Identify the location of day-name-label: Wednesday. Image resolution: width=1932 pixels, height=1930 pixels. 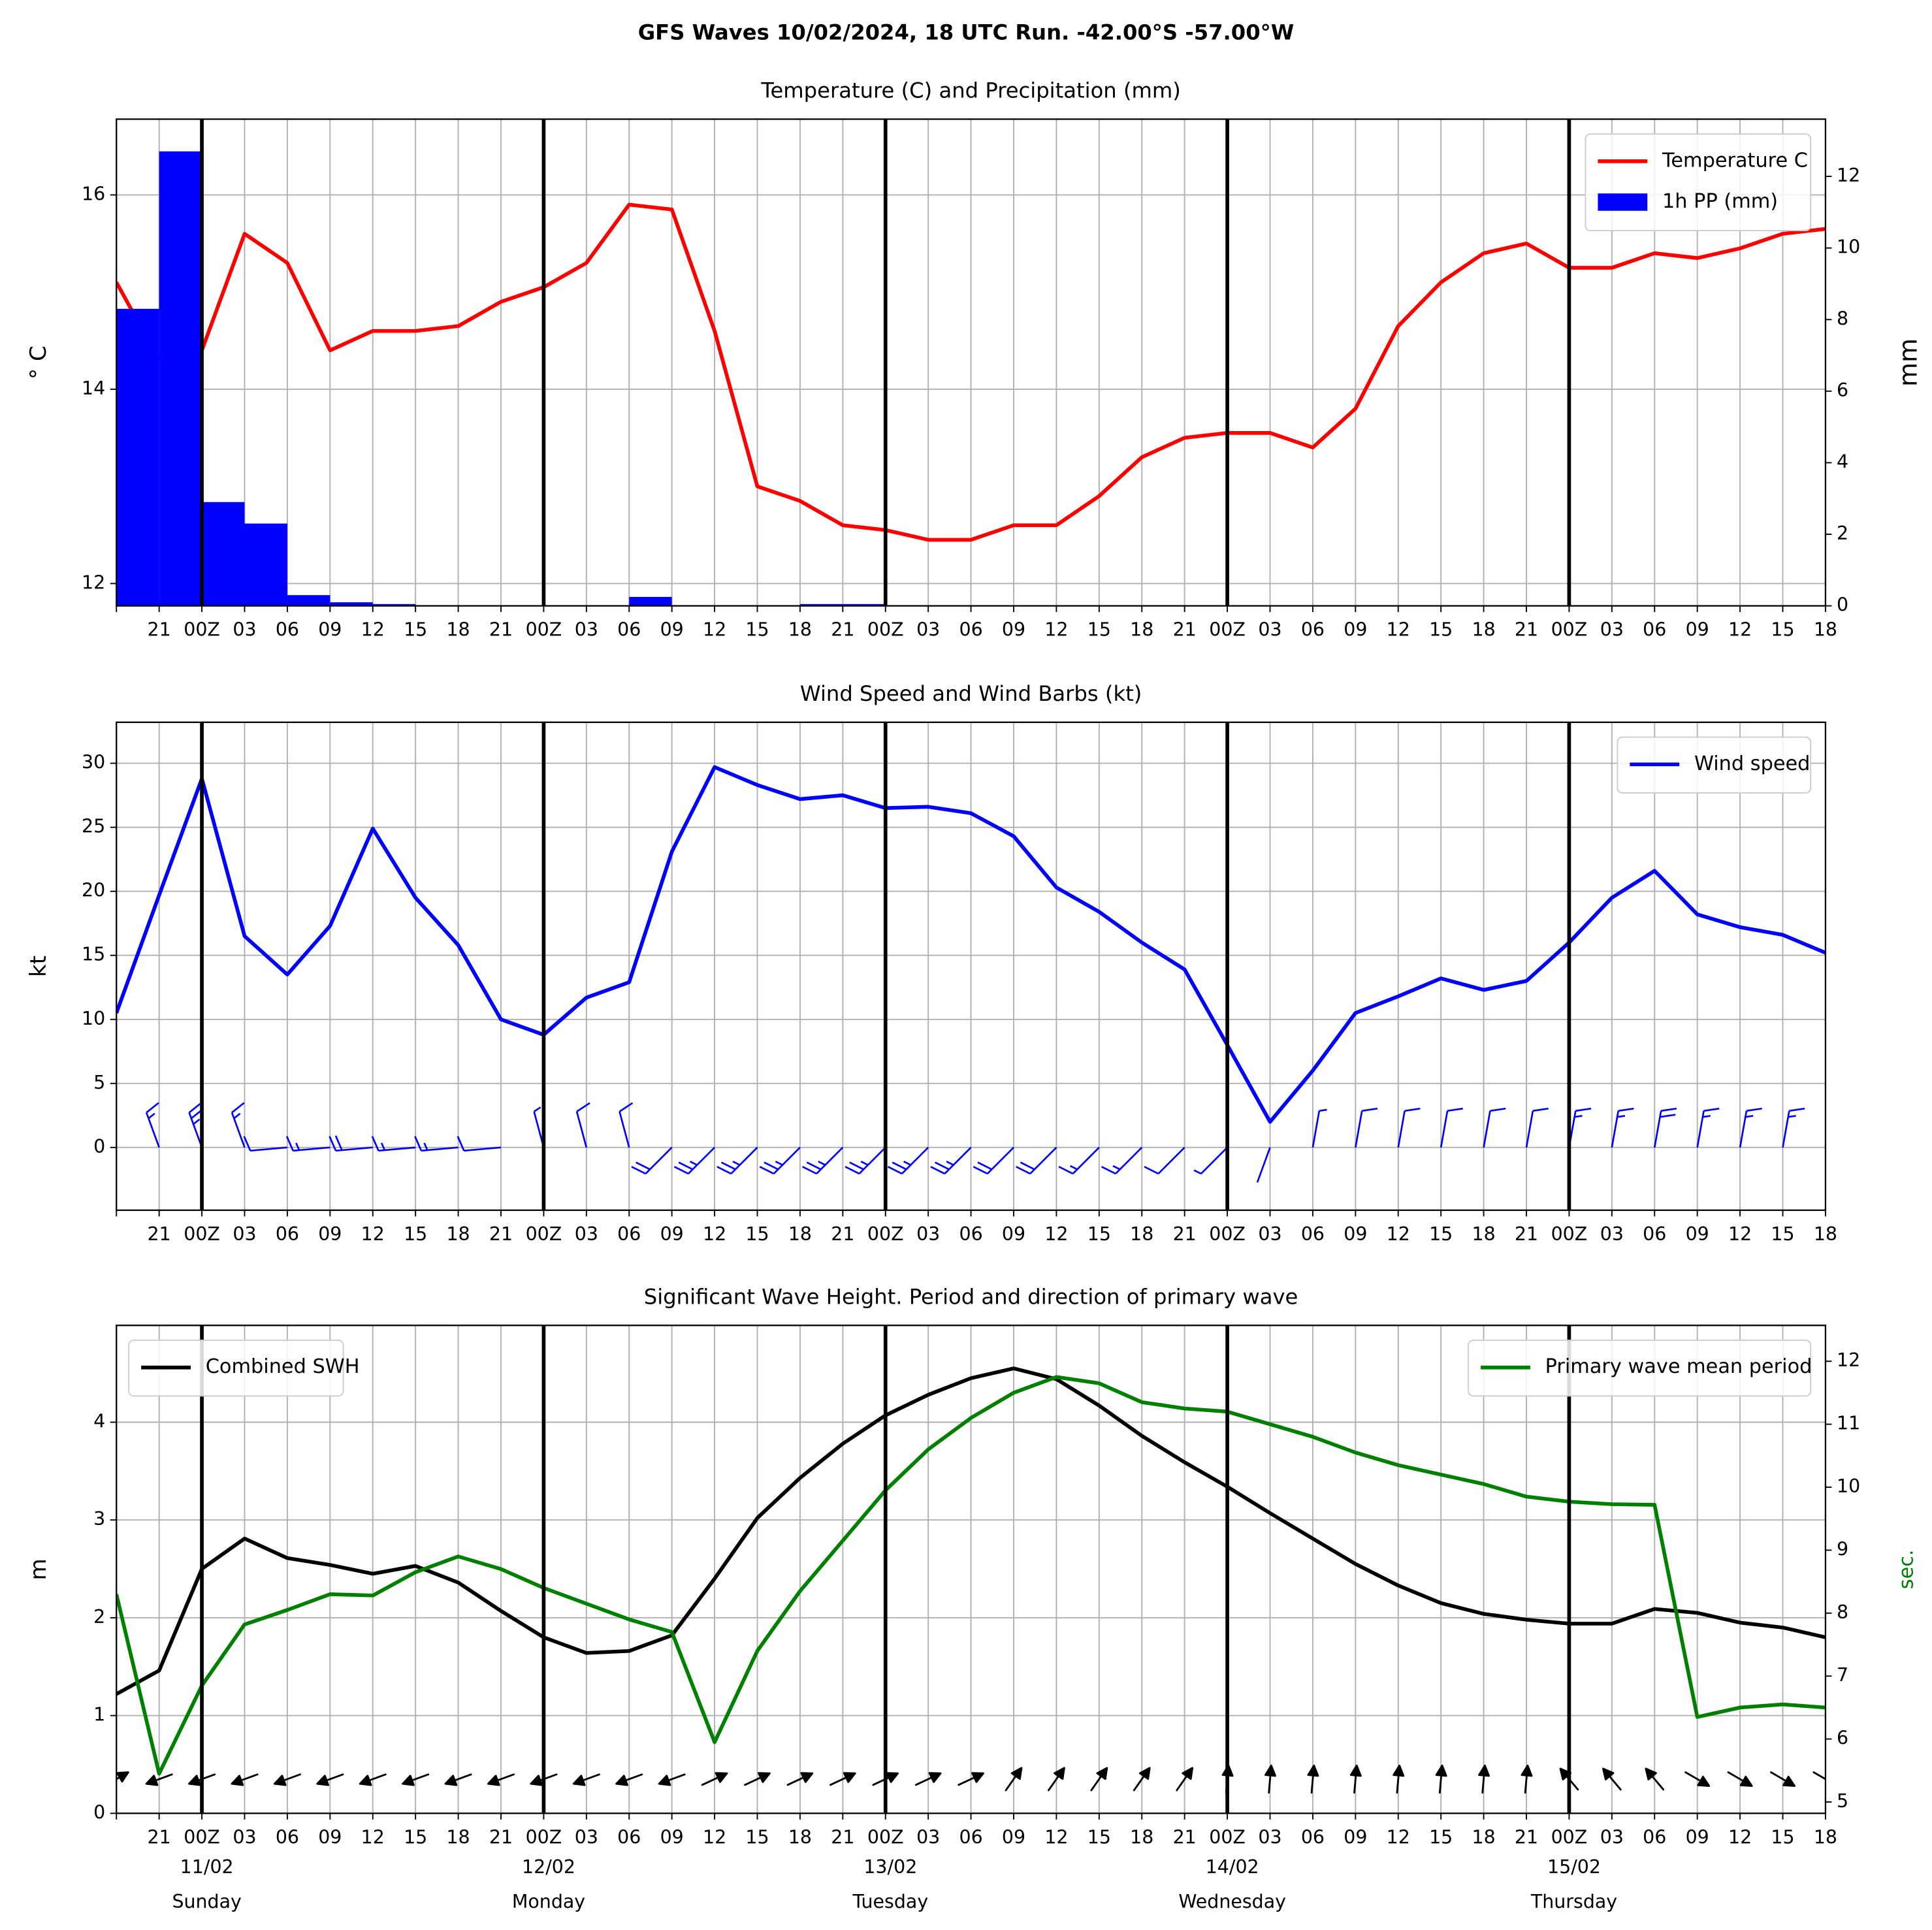
(1232, 1902).